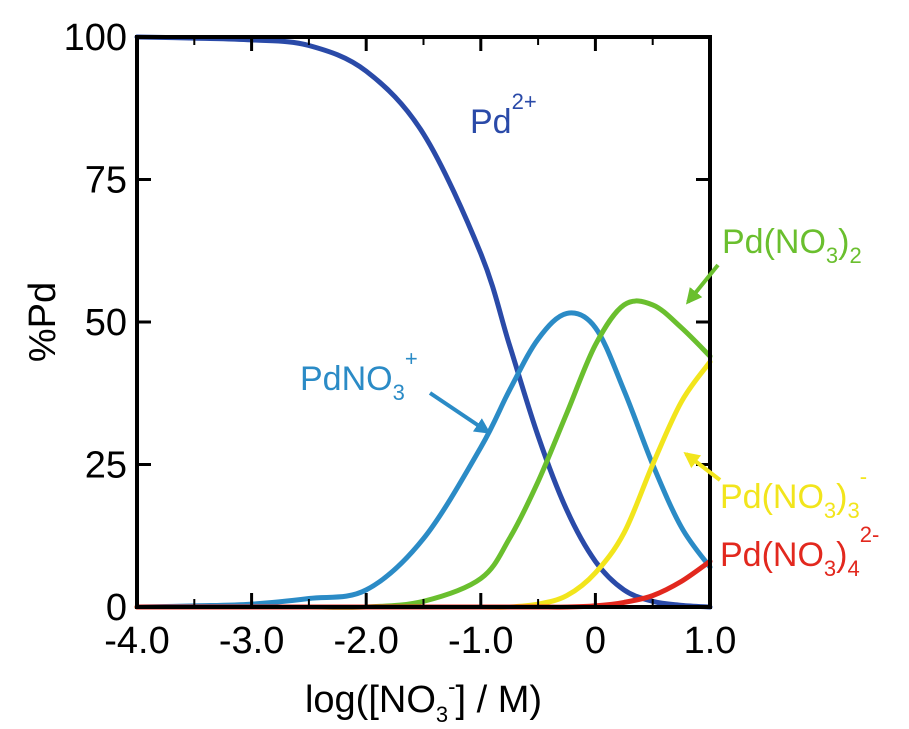 The image size is (909, 729). I want to click on y-tick-label: 25, so click(106, 466).